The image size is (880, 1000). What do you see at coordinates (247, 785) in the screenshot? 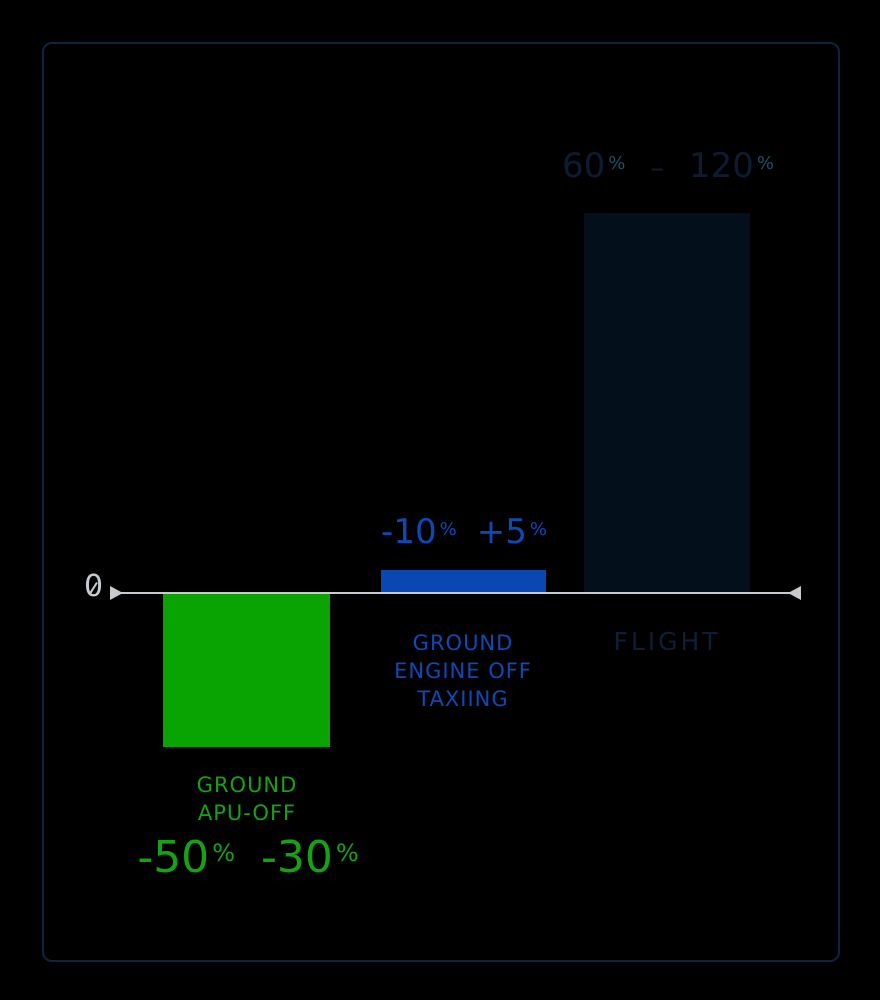
I see `apu-category-line: GROUND` at bounding box center [247, 785].